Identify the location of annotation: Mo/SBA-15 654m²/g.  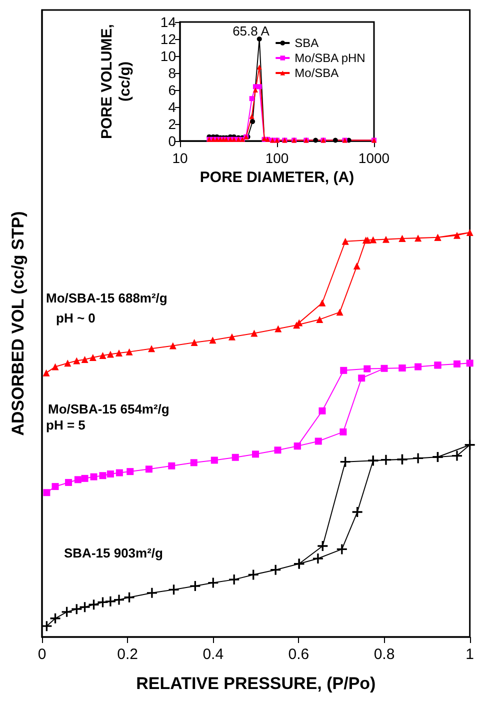
(109, 409).